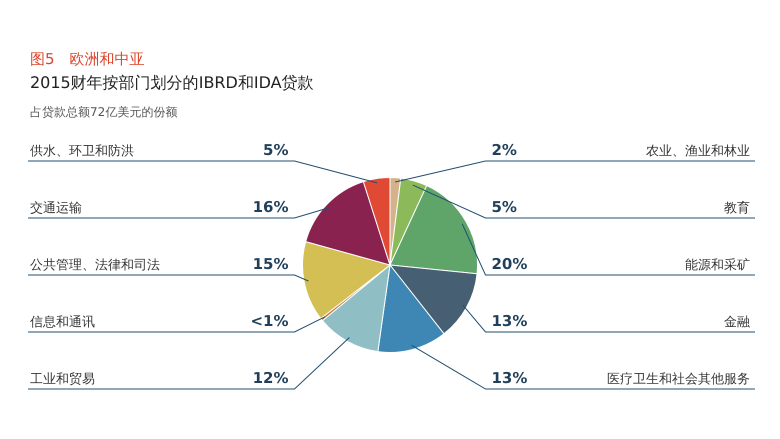 The image size is (780, 439). What do you see at coordinates (270, 378) in the screenshot?
I see `data-label: 12%` at bounding box center [270, 378].